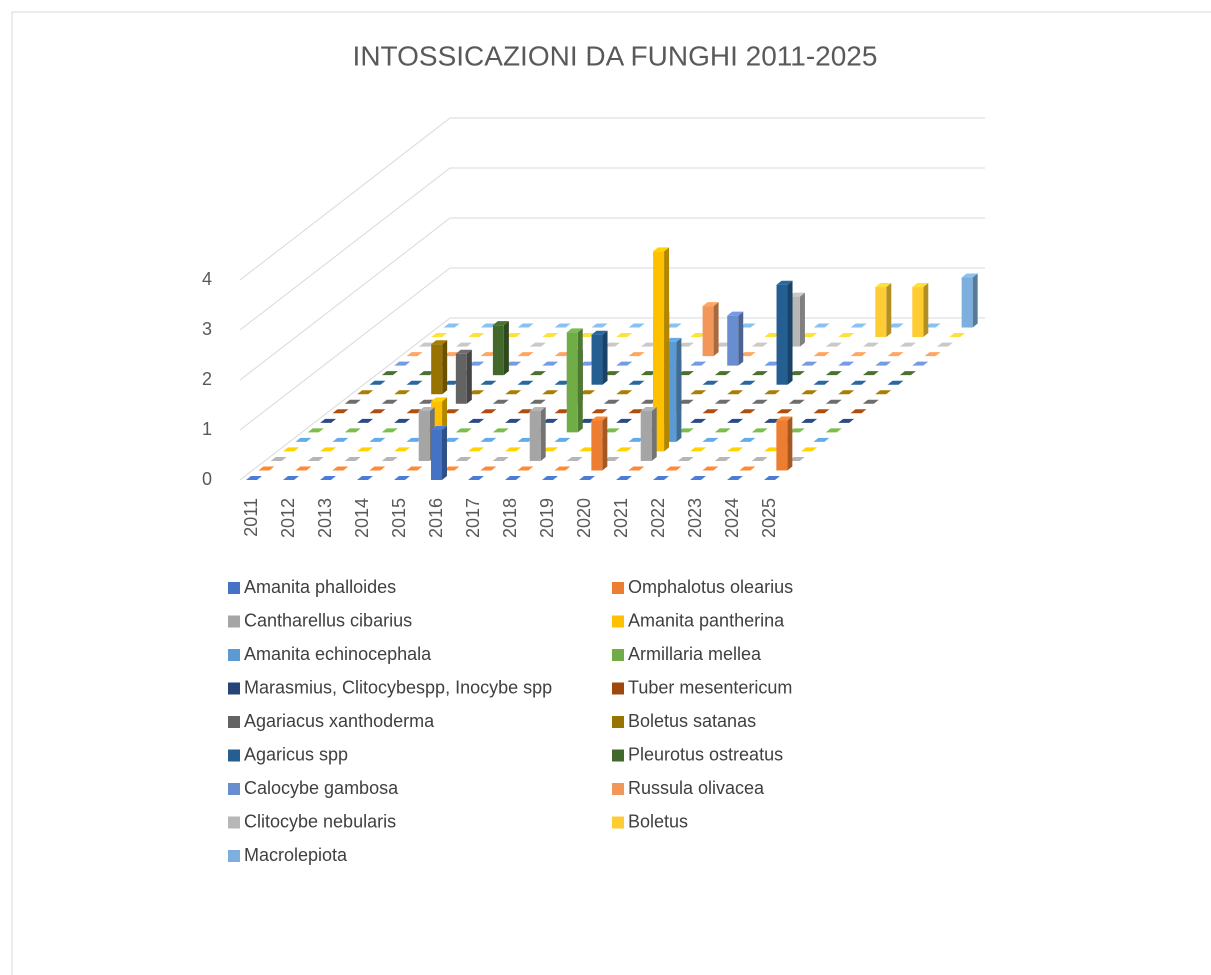 The image size is (1211, 975). Describe the element at coordinates (320, 587) in the screenshot. I see `legend-label: Amanita phalloides` at that location.